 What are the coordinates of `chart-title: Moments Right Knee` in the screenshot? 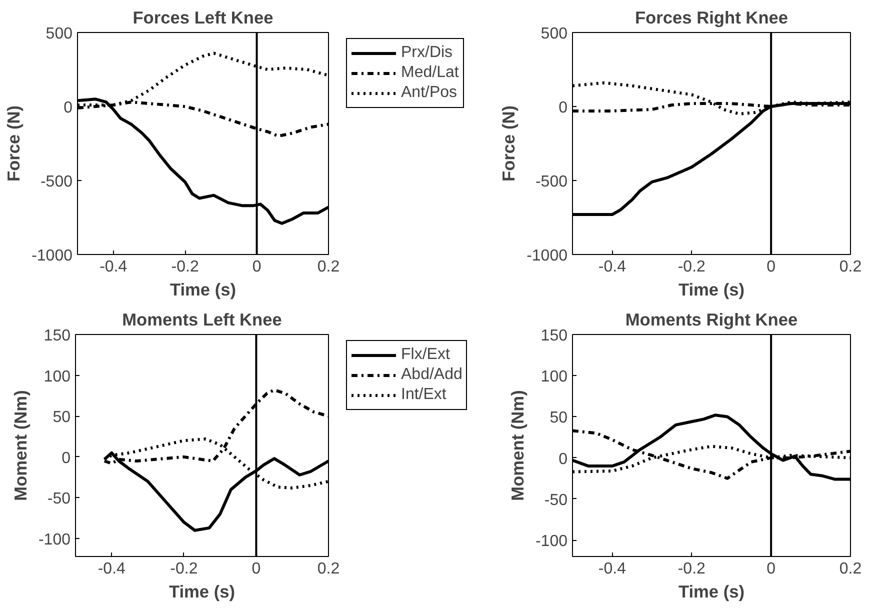 It's located at (711, 320).